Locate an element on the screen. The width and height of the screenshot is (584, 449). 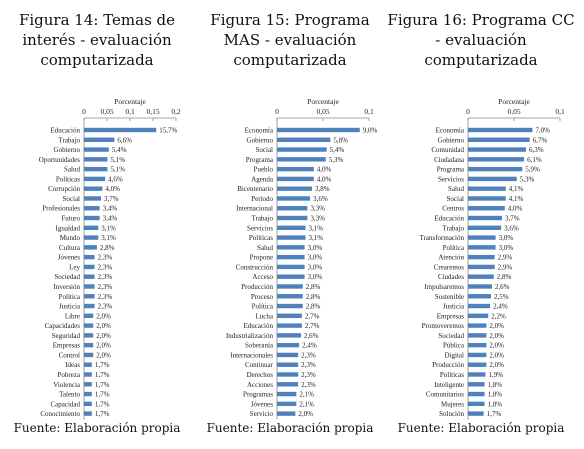
category-label: Internacional is located at coordinates (254, 209).